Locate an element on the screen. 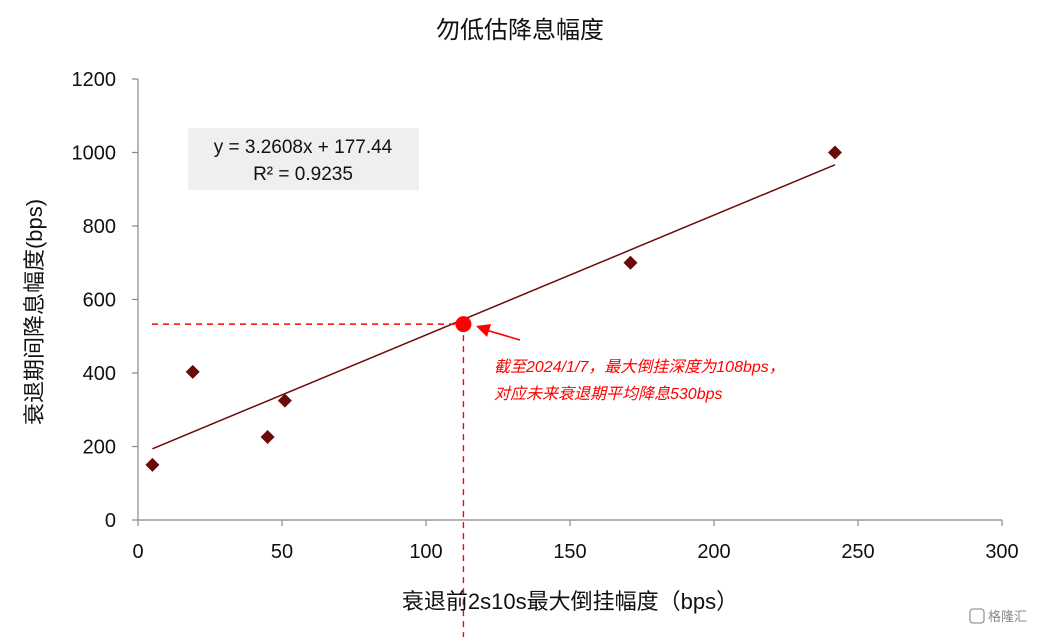  r-squared-label: R² = 0.9235 is located at coordinates (303, 174).